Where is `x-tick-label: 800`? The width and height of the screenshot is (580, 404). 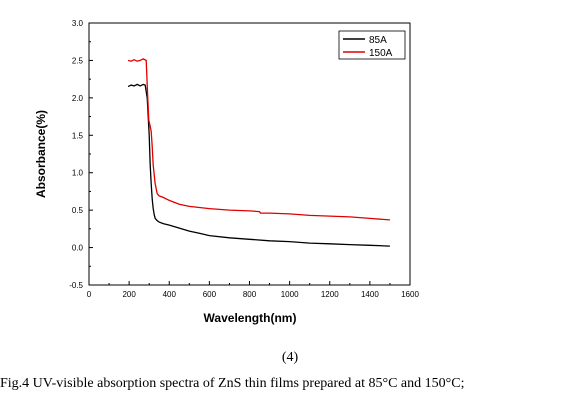
x-tick-label: 800 is located at coordinates (250, 294).